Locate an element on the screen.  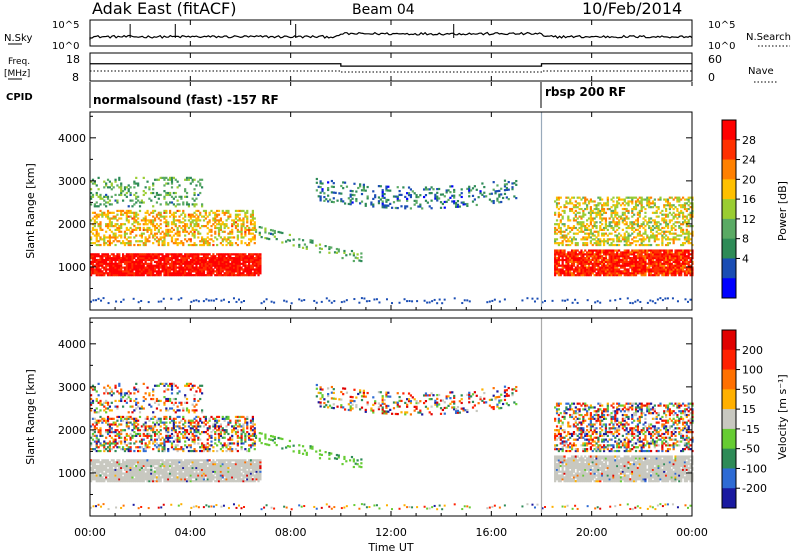
freq-panel: Freq. [MHz] 18 8 60 0 Nave is located at coordinates (391, 68).